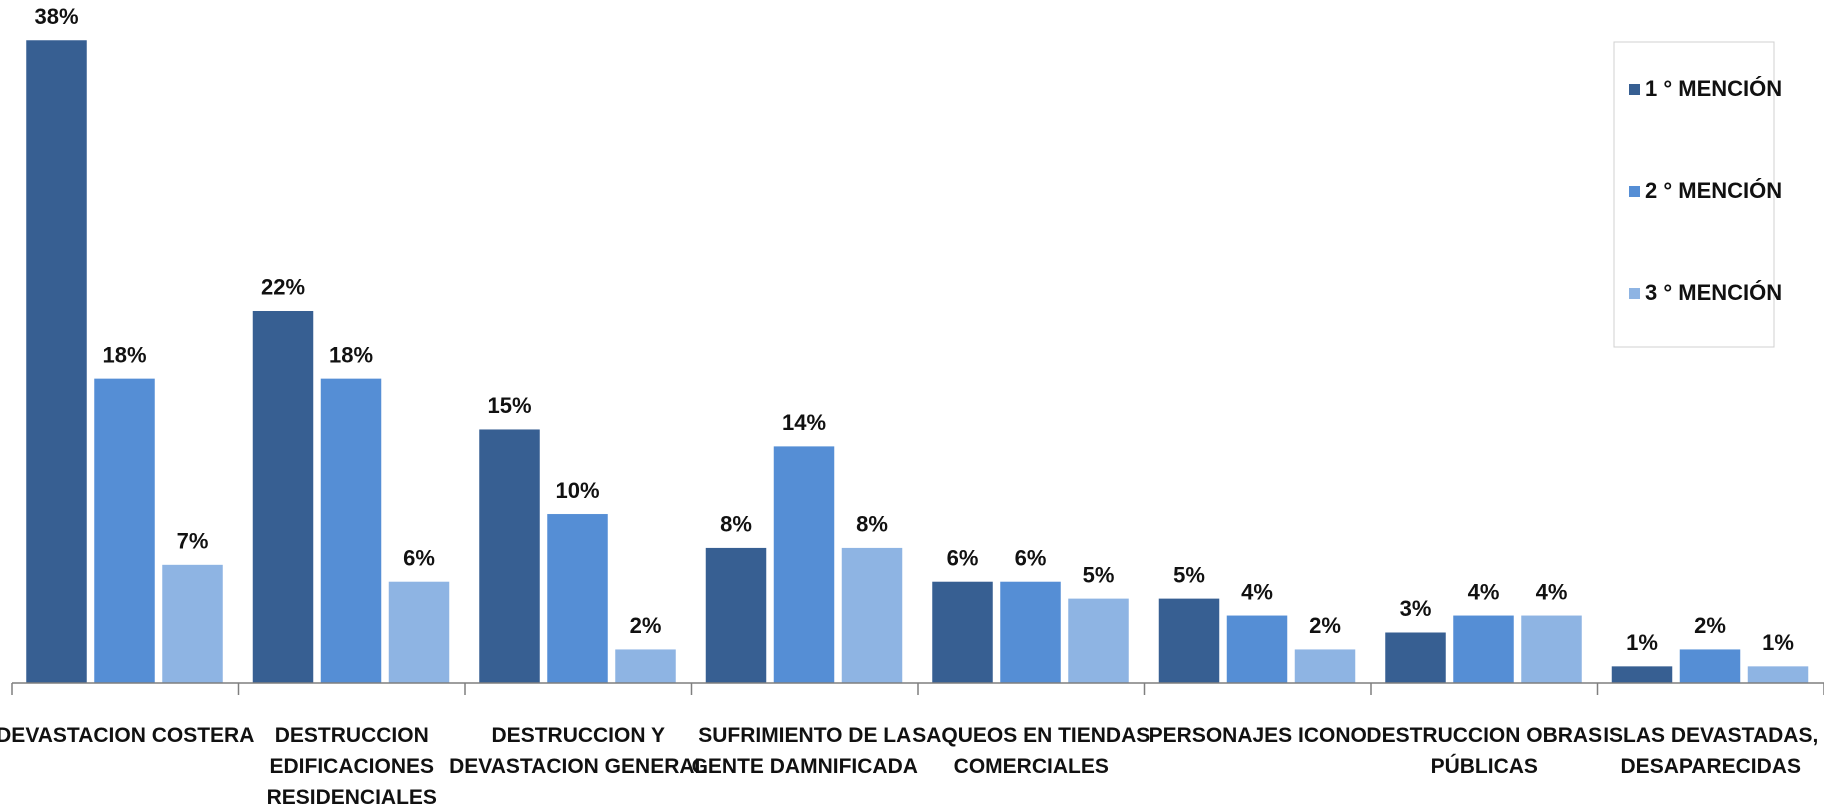 Image resolution: width=1824 pixels, height=808 pixels. Describe the element at coordinates (1189, 574) in the screenshot. I see `data-label-s1-c6: 5%` at that location.